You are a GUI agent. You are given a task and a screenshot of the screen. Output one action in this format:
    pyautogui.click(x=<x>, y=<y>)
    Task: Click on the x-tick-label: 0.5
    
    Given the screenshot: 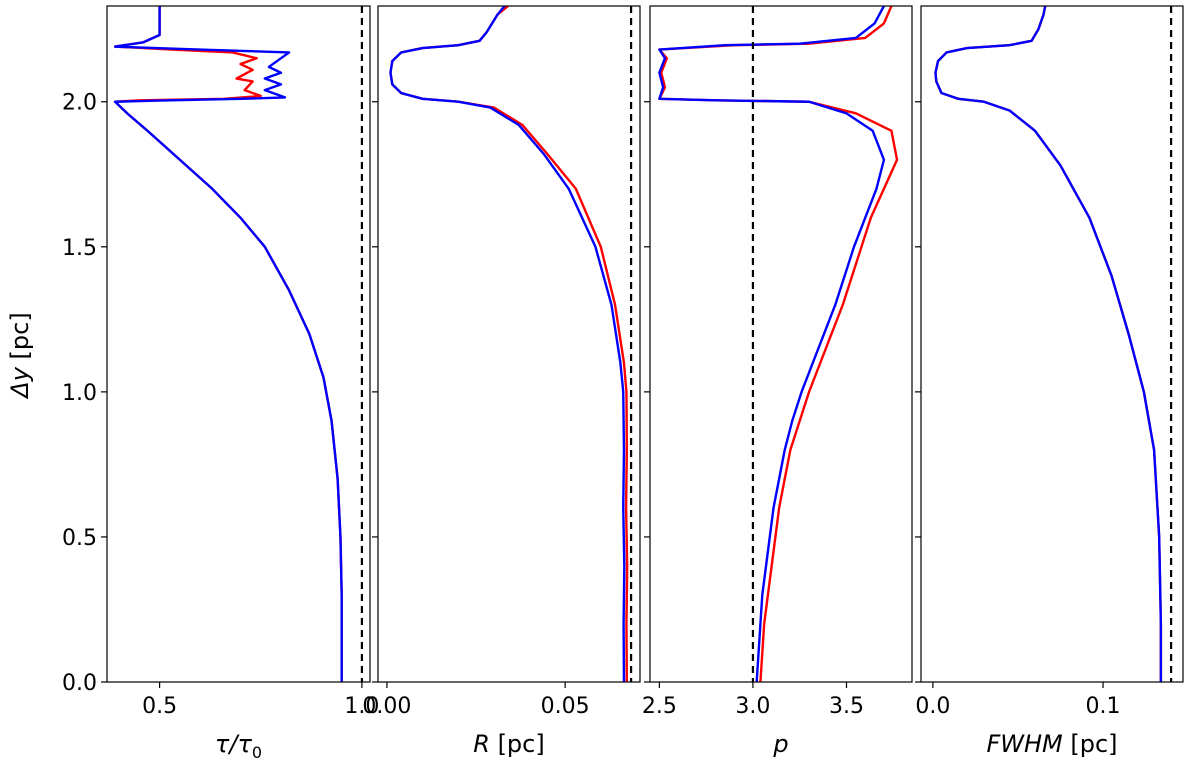 What is the action you would take?
    pyautogui.click(x=159, y=706)
    